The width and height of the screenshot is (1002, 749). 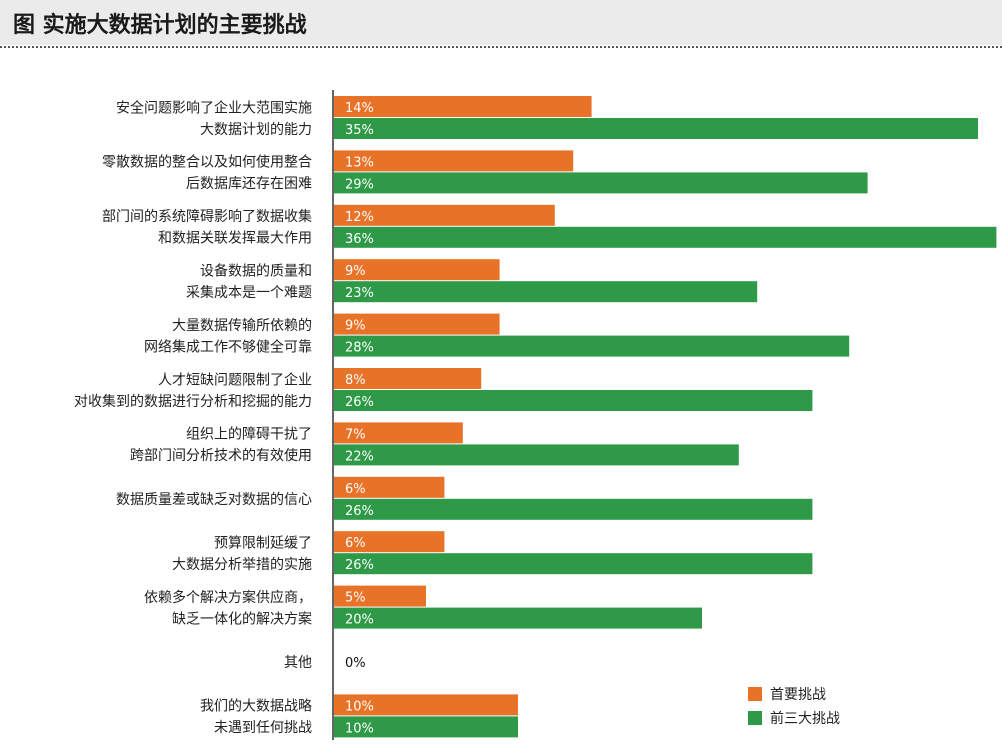 I want to click on category-label: 跨部门间分析技术的有效使用, so click(x=221, y=455).